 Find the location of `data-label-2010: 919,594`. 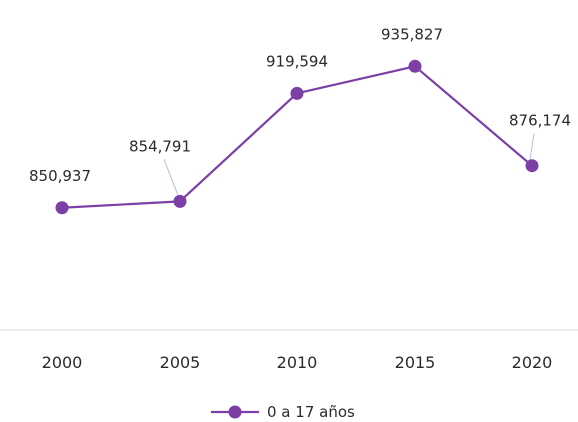

data-label-2010: 919,594 is located at coordinates (297, 61).